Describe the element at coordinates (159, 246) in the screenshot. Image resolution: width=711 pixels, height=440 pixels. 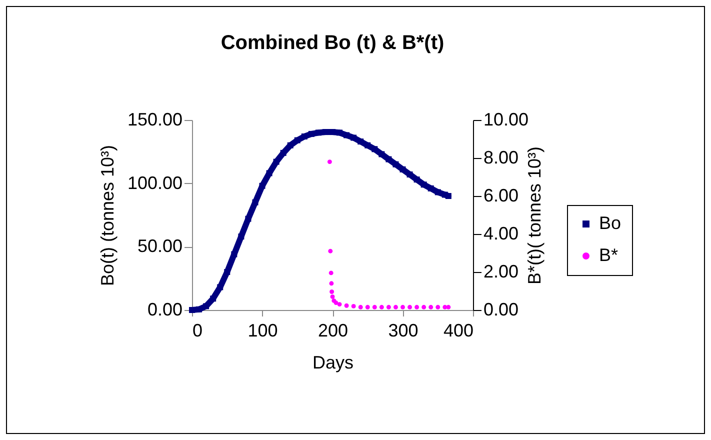
I see `y-tick-label: 50.00` at that location.